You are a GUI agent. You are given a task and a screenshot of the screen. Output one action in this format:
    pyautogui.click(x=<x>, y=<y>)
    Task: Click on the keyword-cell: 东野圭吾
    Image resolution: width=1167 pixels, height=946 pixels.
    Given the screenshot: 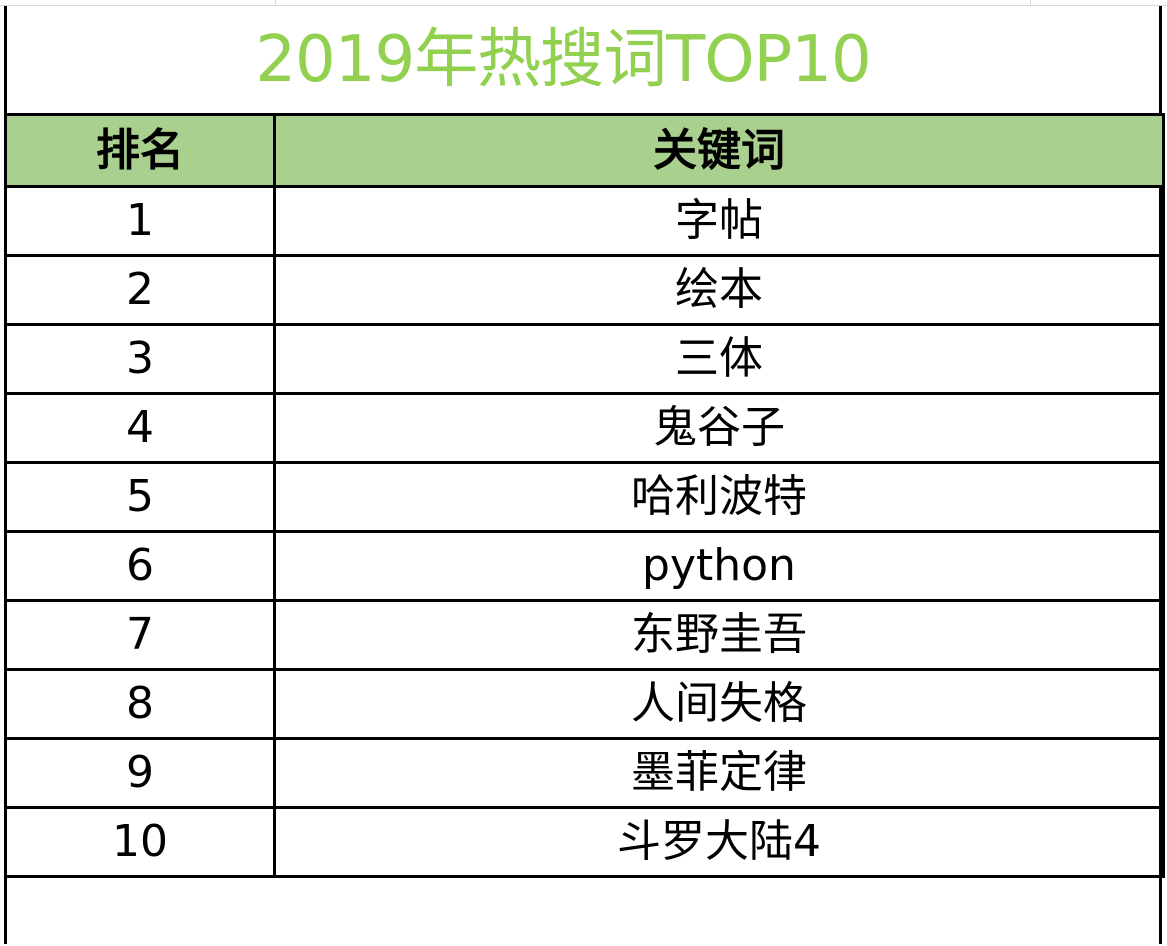 What is the action you would take?
    pyautogui.click(x=719, y=635)
    